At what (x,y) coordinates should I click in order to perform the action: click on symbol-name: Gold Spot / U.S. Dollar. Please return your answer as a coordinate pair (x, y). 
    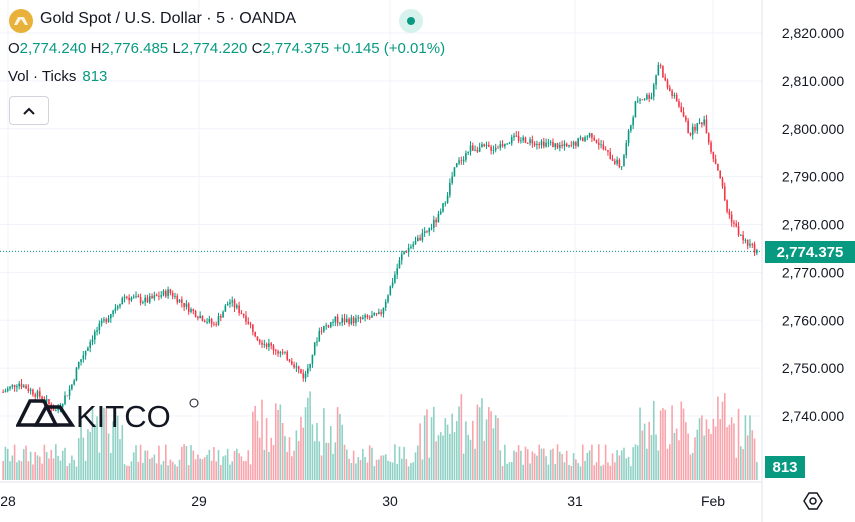
    Looking at the image, I should click on (121, 18).